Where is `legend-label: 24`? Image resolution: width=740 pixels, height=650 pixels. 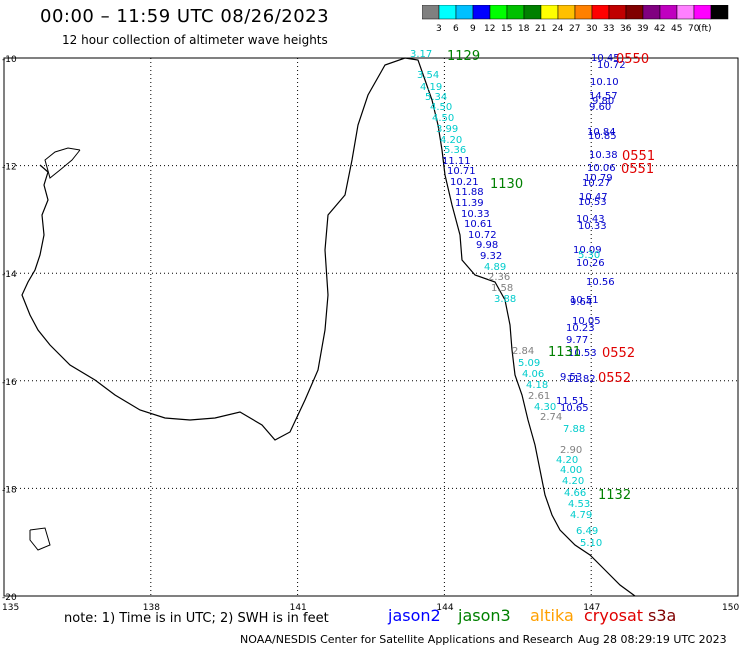 legend-label: 24 is located at coordinates (558, 29).